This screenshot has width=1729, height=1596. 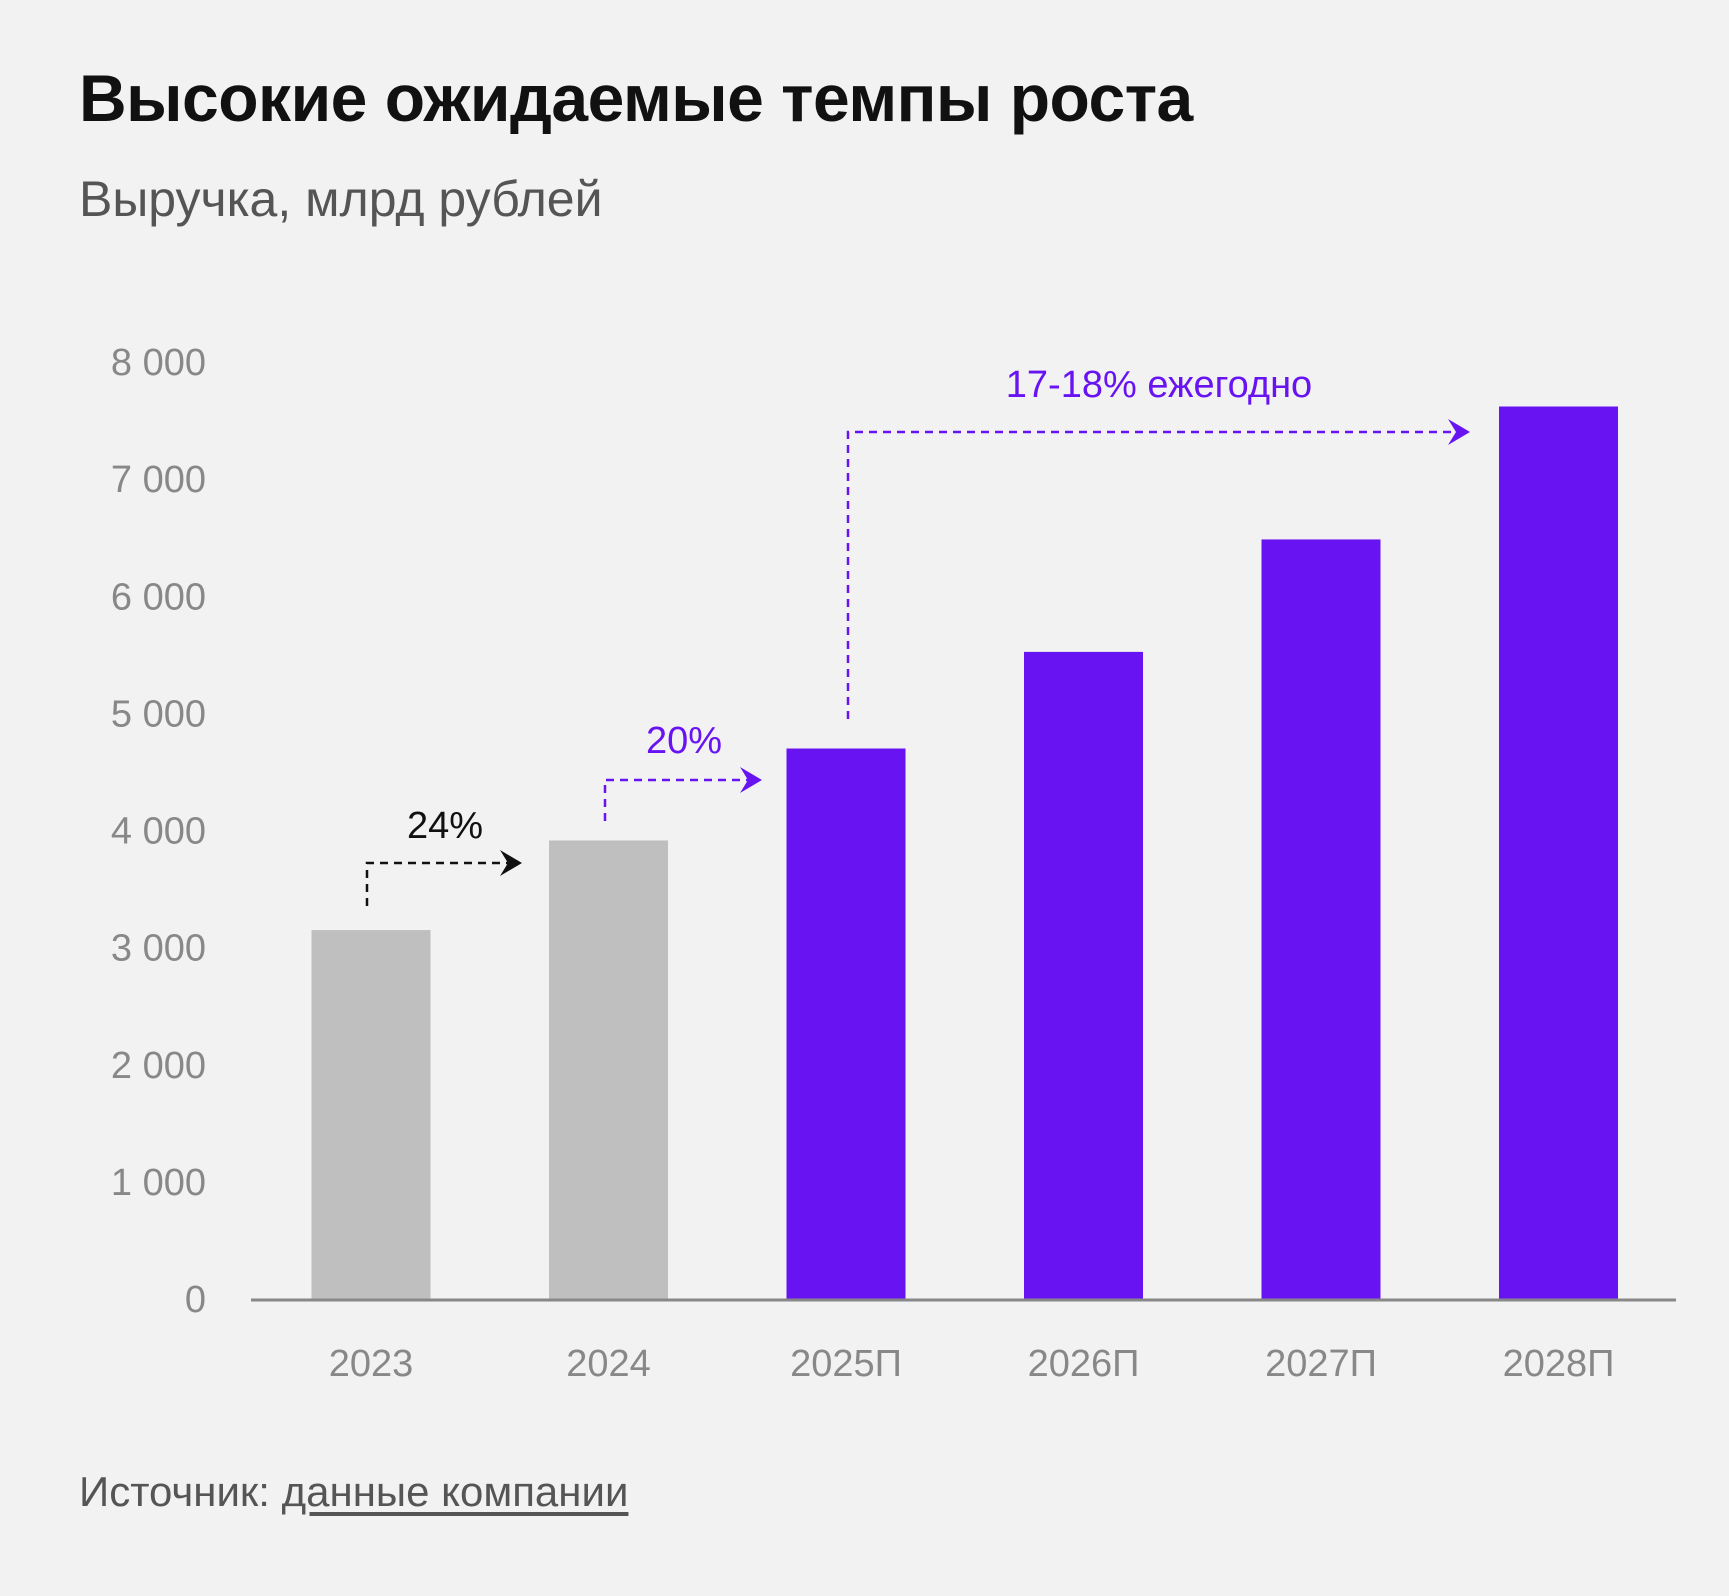 What do you see at coordinates (158, 597) in the screenshot?
I see `y-tick-label: 6 000` at bounding box center [158, 597].